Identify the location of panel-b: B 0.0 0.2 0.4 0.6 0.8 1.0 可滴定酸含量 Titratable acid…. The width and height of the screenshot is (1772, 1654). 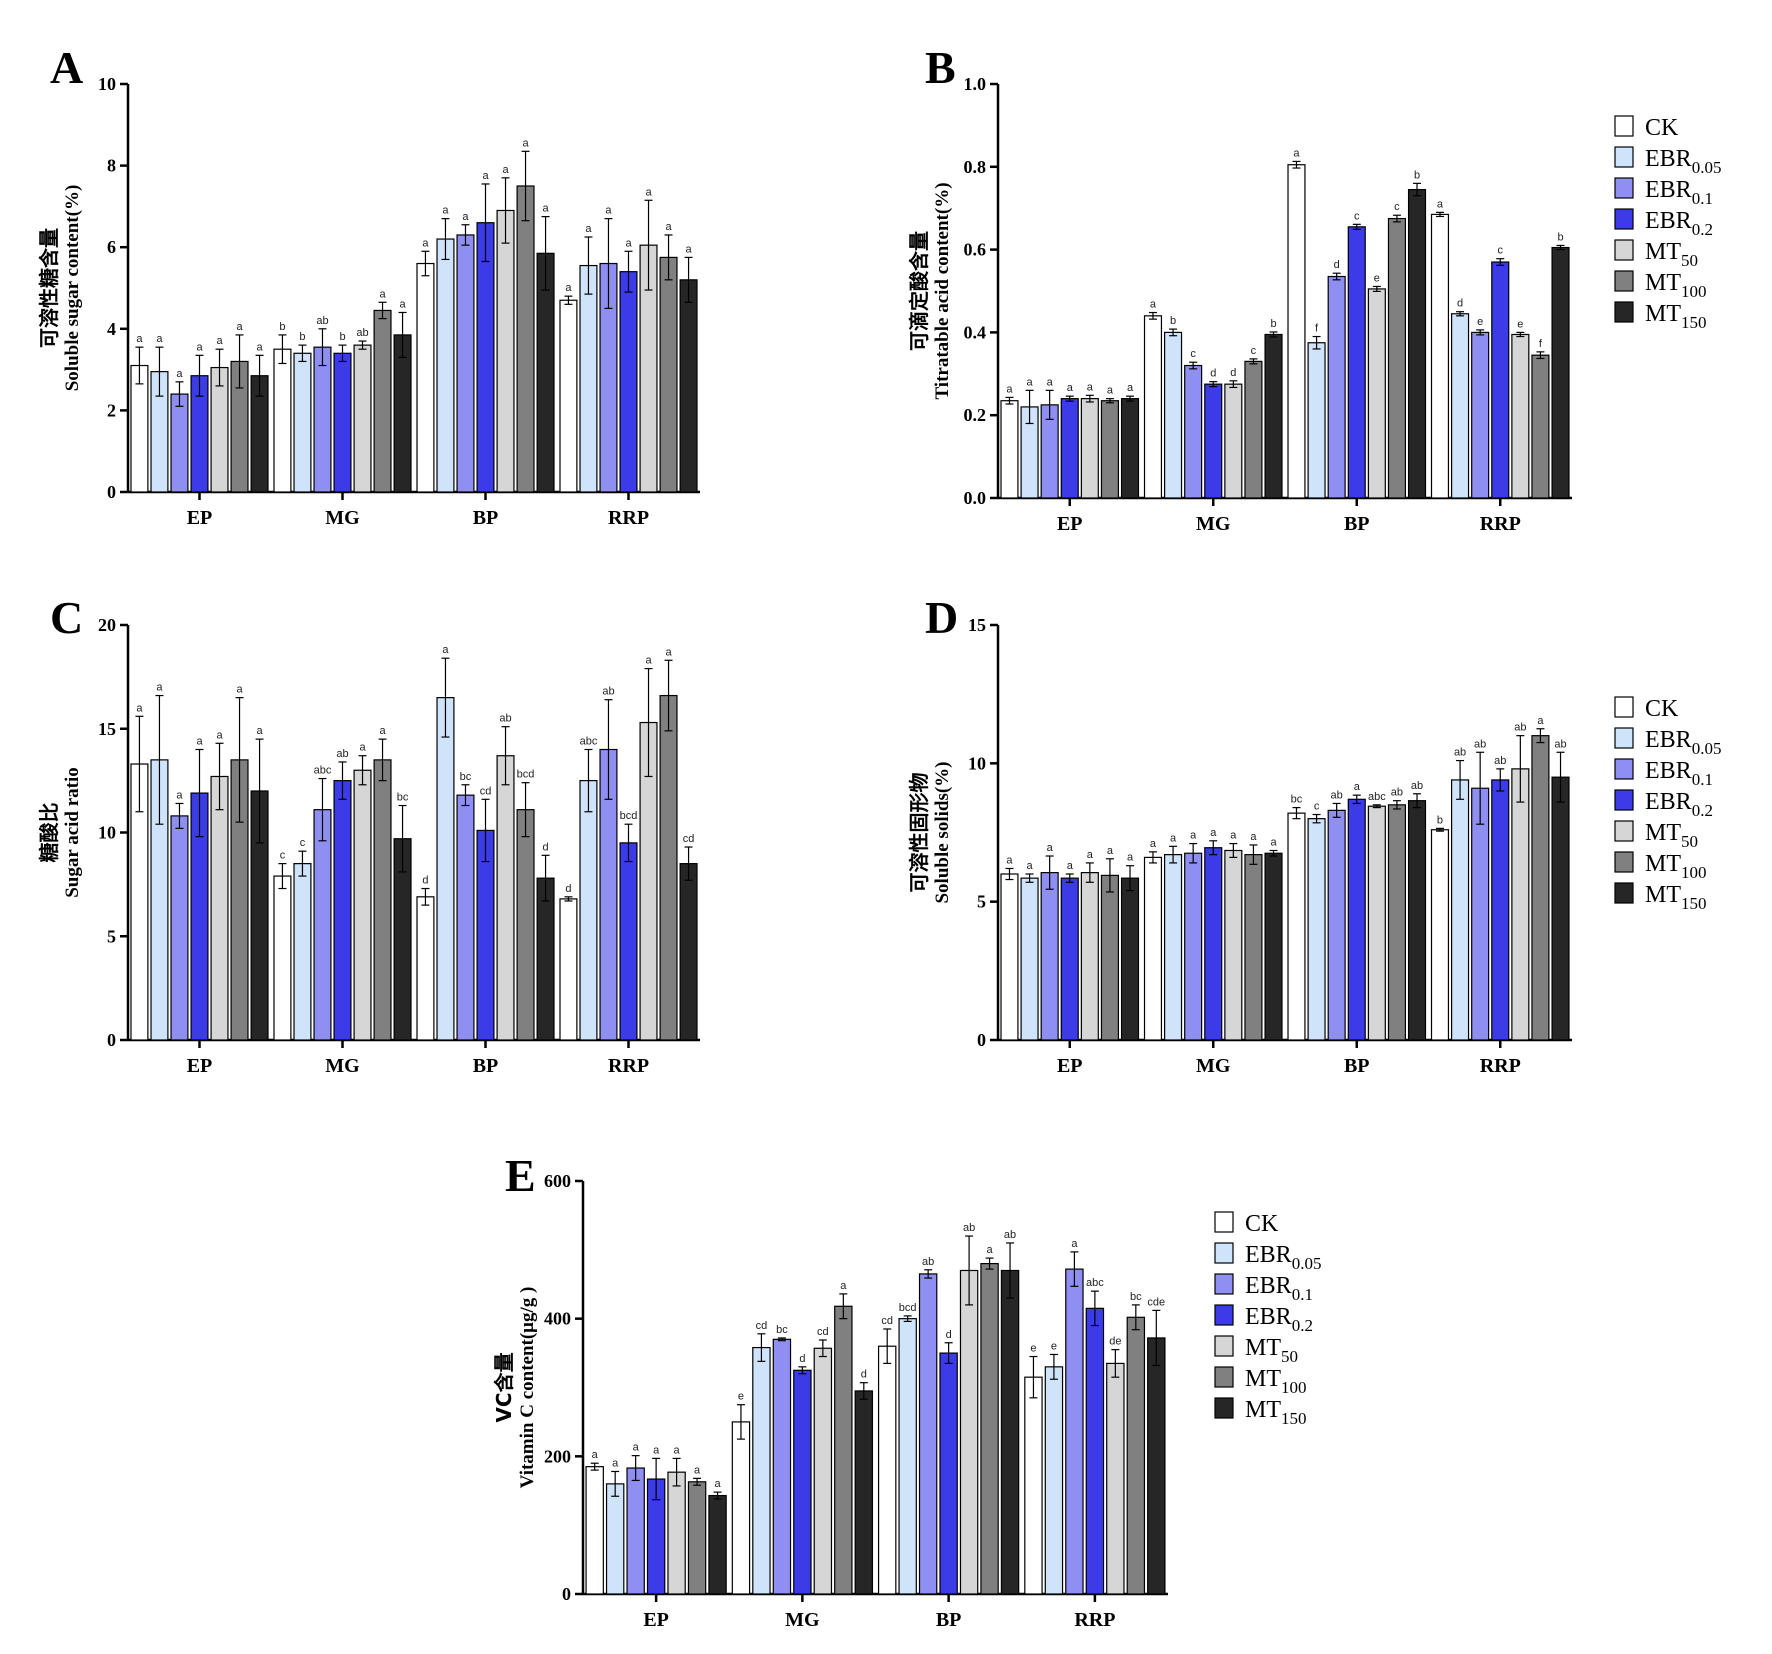
(1314, 288).